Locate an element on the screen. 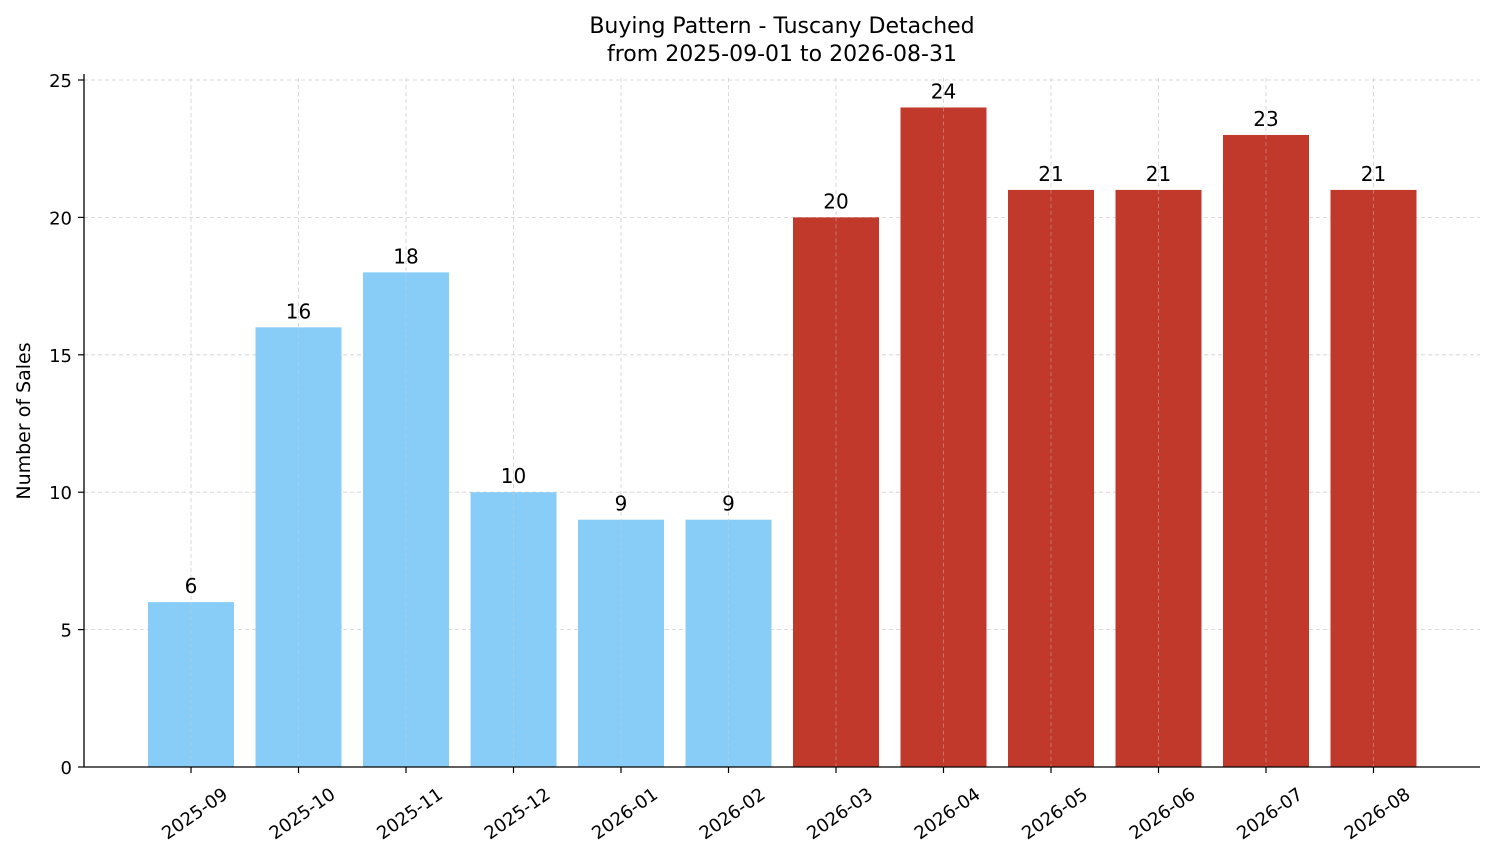  x-tick-label: 2025-10 is located at coordinates (303, 814).